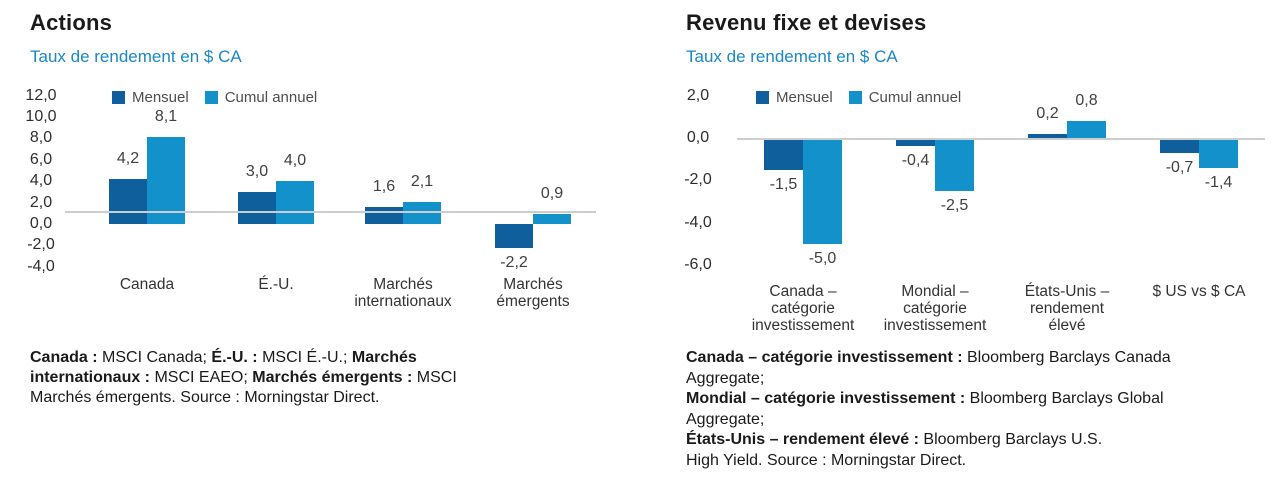 The height and width of the screenshot is (486, 1288). I want to click on footnote-line: High Yield. Source : Morningstar Direct., so click(986, 461).